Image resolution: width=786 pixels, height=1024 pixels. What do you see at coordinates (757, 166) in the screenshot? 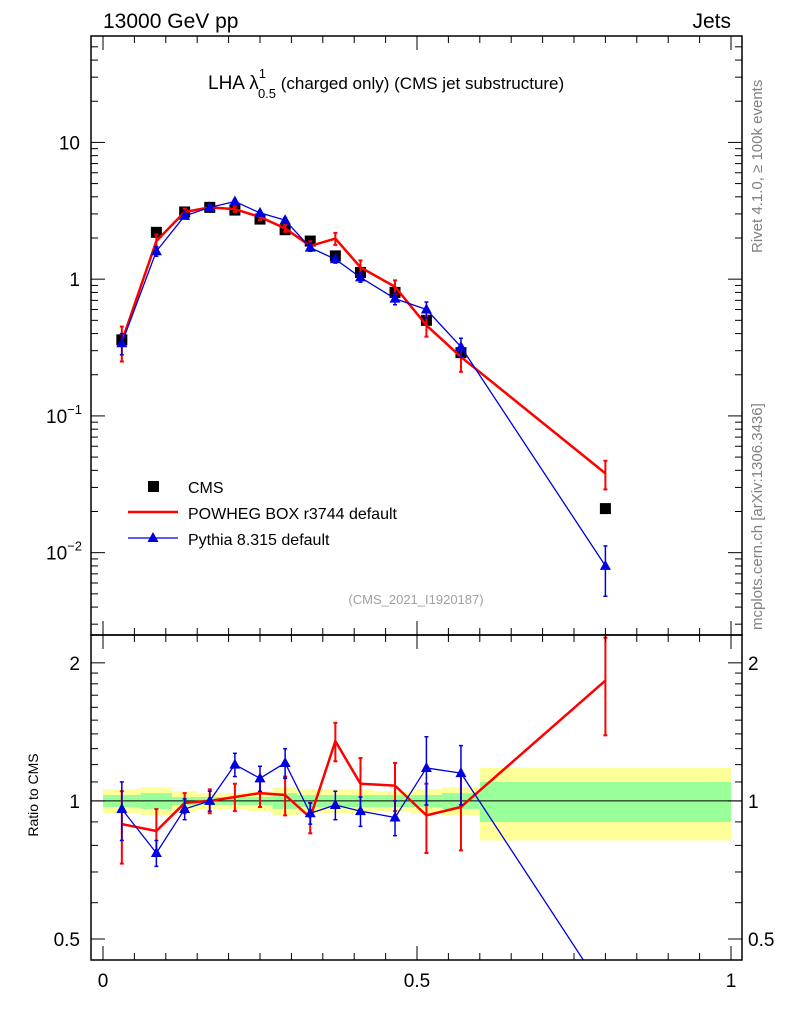
I see `rivet-label: Rivet 4.1.0, ≥ 100k events` at bounding box center [757, 166].